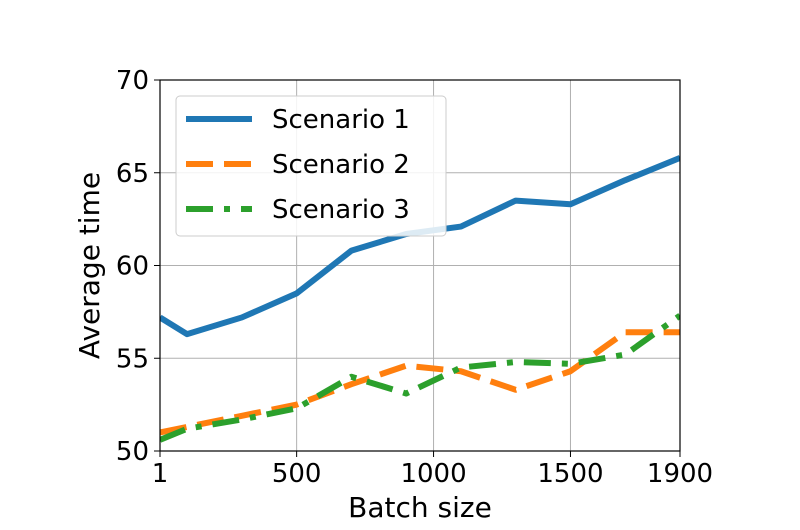 Image resolution: width=800 pixels, height=530 pixels. What do you see at coordinates (341, 120) in the screenshot?
I see `legend-label-1: Scenario 1` at bounding box center [341, 120].